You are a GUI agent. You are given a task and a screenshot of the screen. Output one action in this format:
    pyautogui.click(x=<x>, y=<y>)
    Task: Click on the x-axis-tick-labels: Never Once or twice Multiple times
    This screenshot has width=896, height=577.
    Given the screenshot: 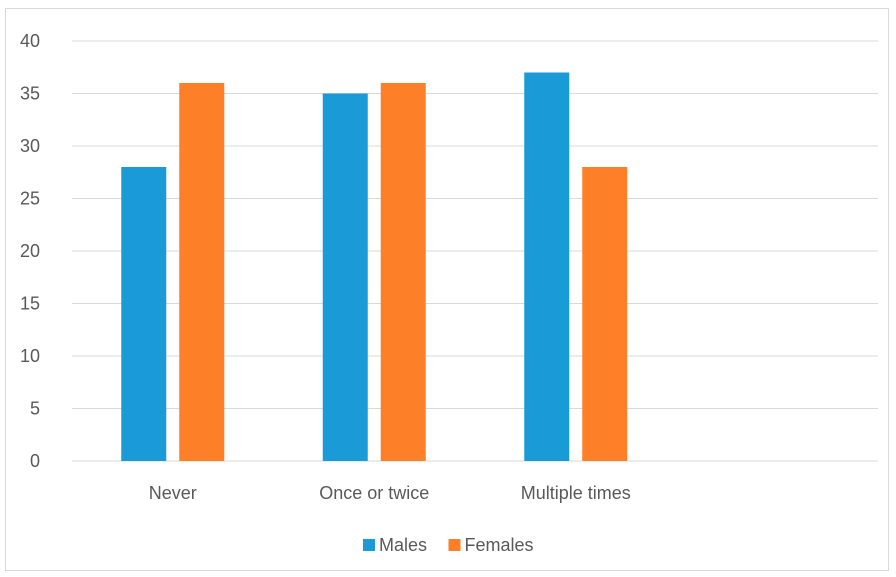 What is the action you would take?
    pyautogui.click(x=390, y=493)
    